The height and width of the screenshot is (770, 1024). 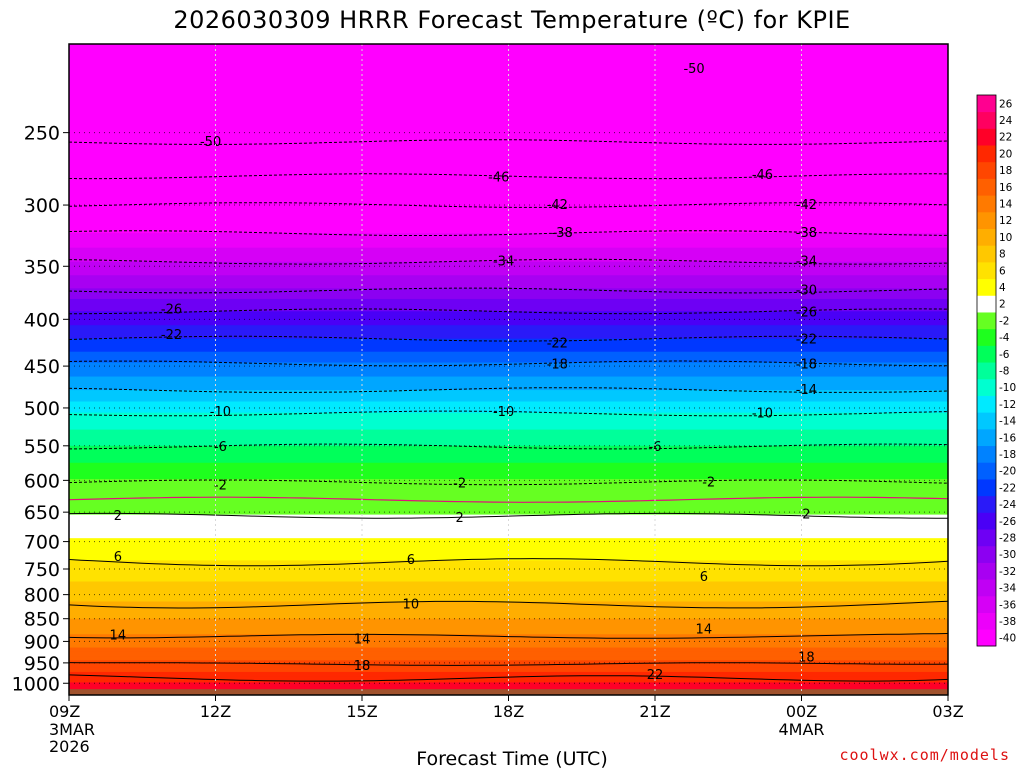 What do you see at coordinates (762, 413) in the screenshot?
I see `isotherm-label: -10` at bounding box center [762, 413].